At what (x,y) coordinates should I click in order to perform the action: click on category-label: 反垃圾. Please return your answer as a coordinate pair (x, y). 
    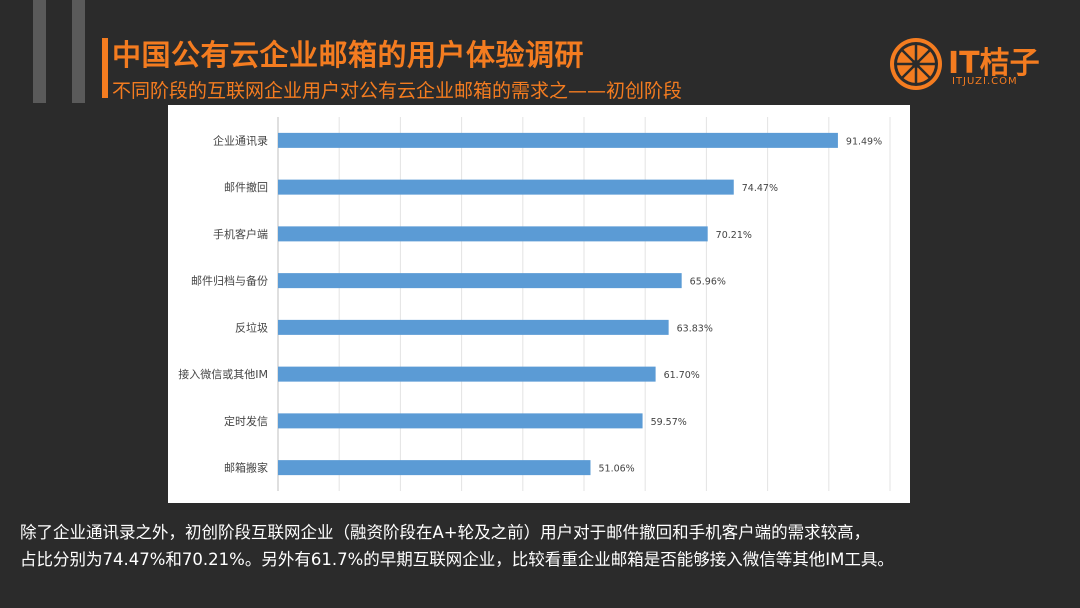
    Looking at the image, I should click on (251, 327).